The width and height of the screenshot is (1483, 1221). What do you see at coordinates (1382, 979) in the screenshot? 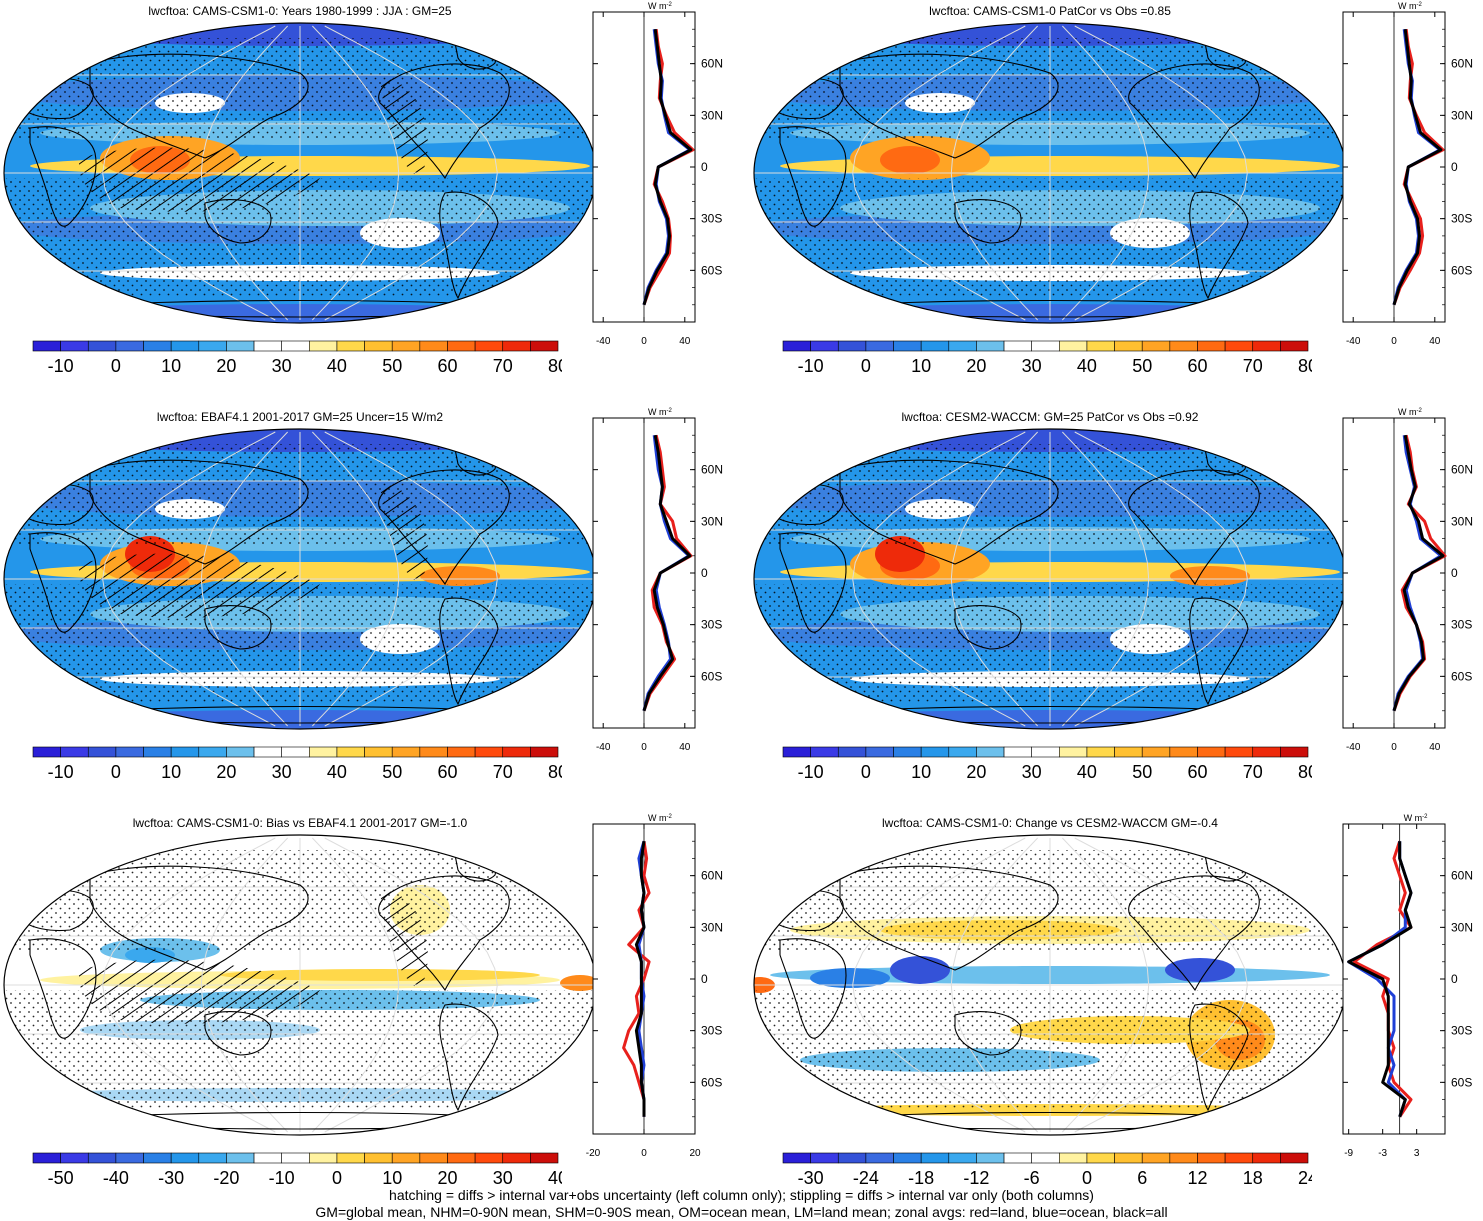
I see `zonal-series-land` at bounding box center [1382, 979].